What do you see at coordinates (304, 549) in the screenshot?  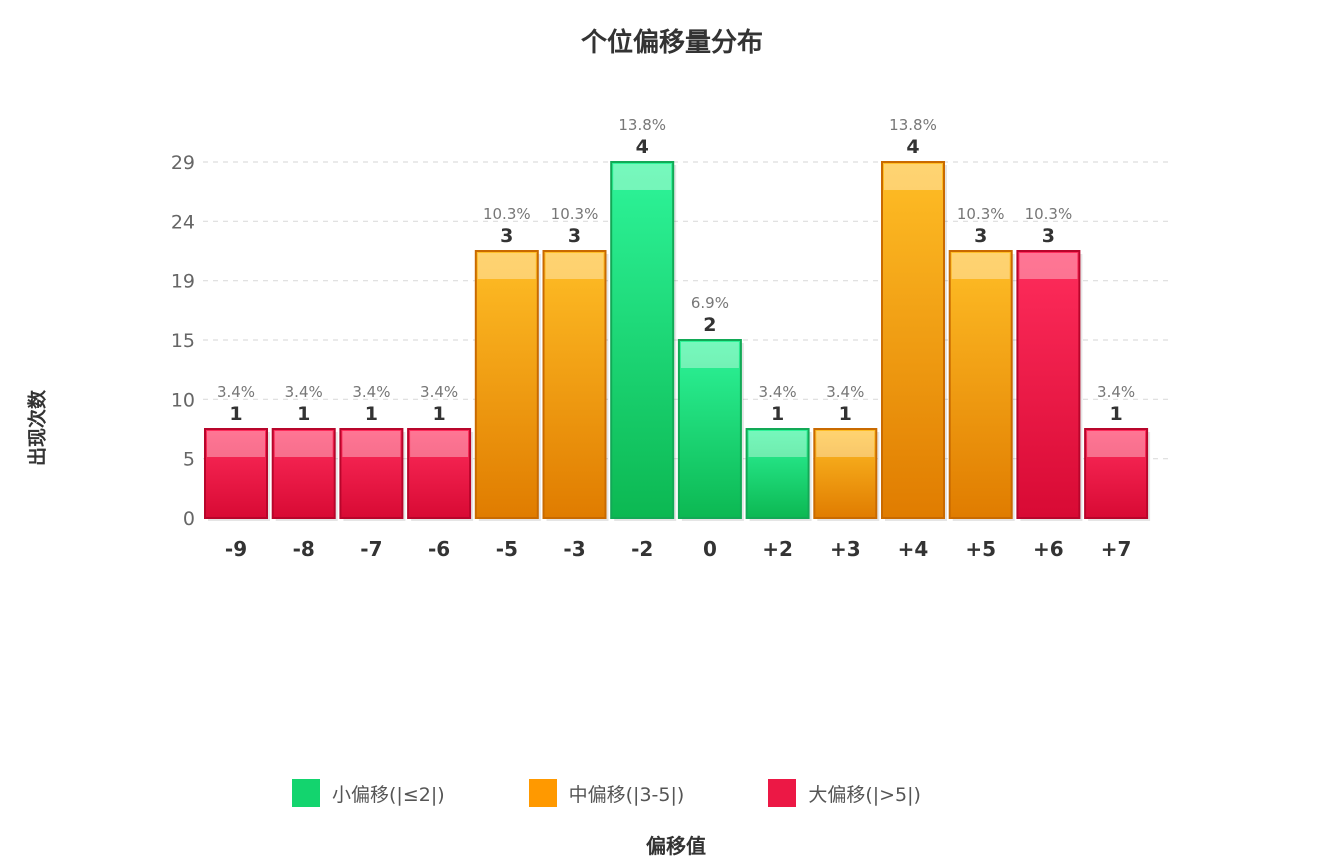 I see `x-tick-label: -8` at bounding box center [304, 549].